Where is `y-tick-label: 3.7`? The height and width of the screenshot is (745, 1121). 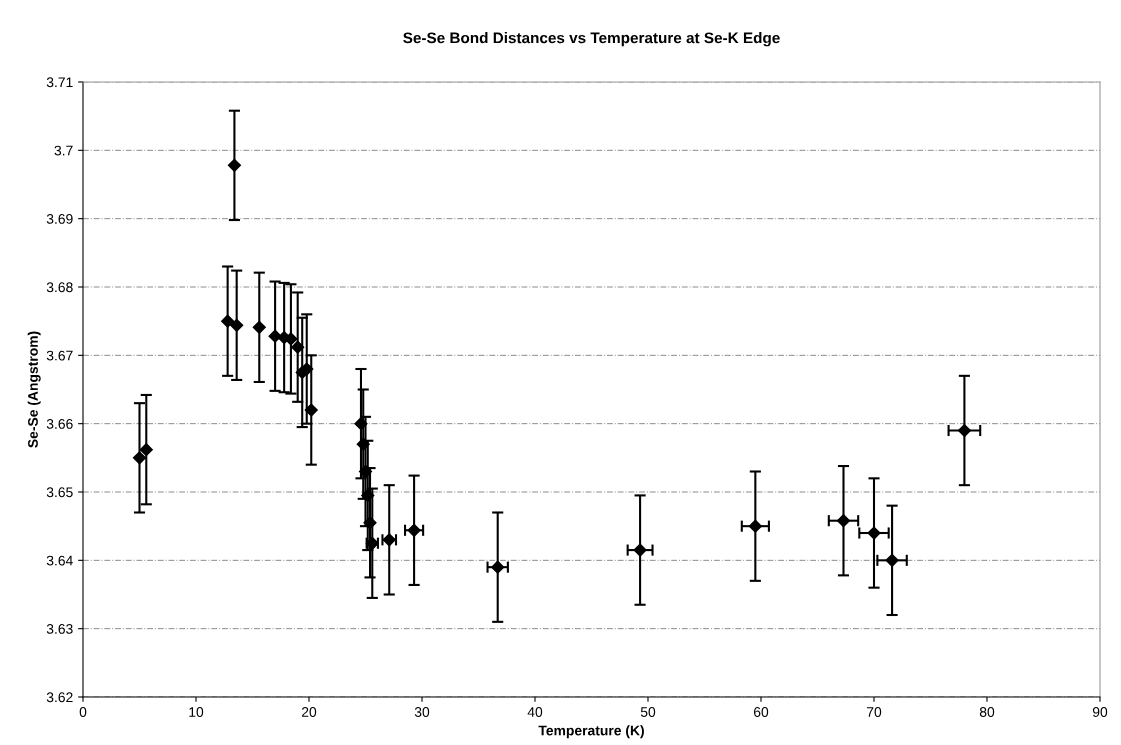 y-tick-label: 3.7 is located at coordinates (63, 150).